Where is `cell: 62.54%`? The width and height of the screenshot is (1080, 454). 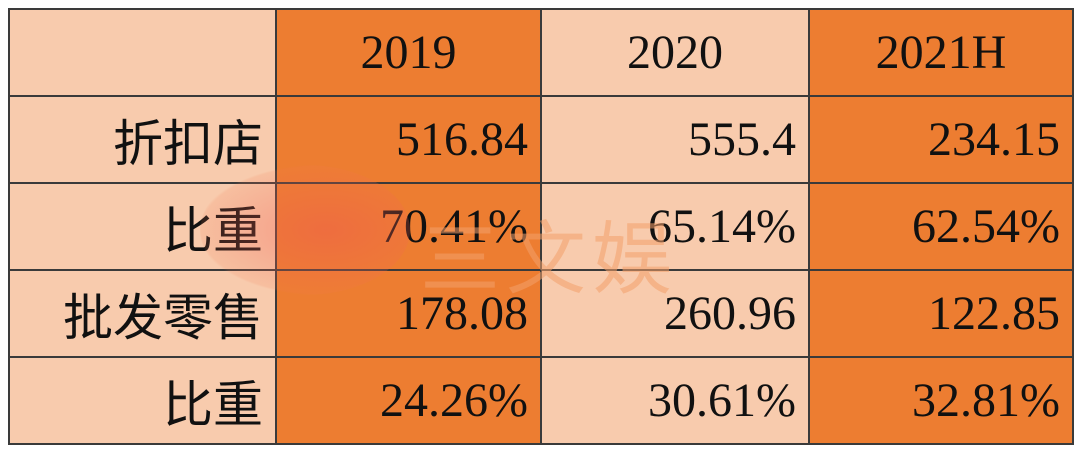
cell: 62.54% is located at coordinates (941, 226).